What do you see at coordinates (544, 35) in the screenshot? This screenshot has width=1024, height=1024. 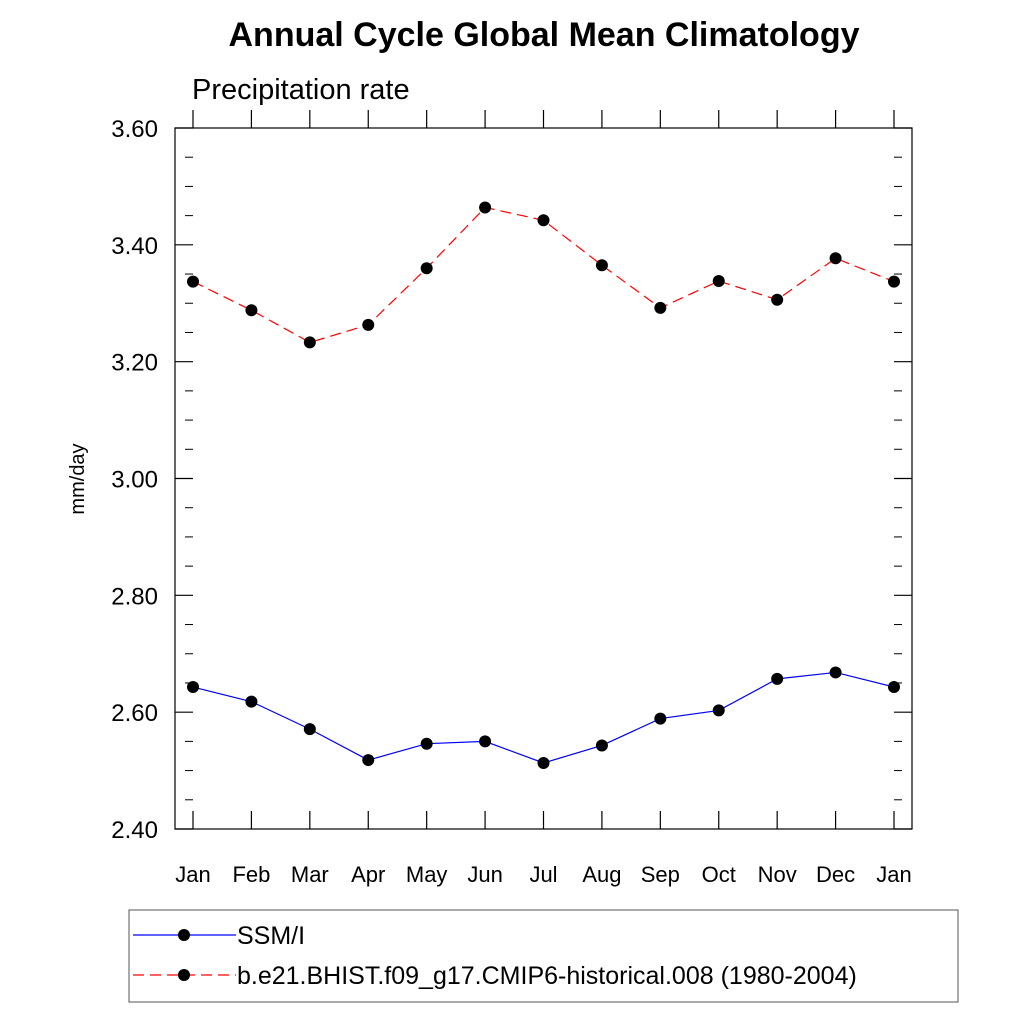 I see `chart-title: Annual Cycle Global Mean Climatology` at bounding box center [544, 35].